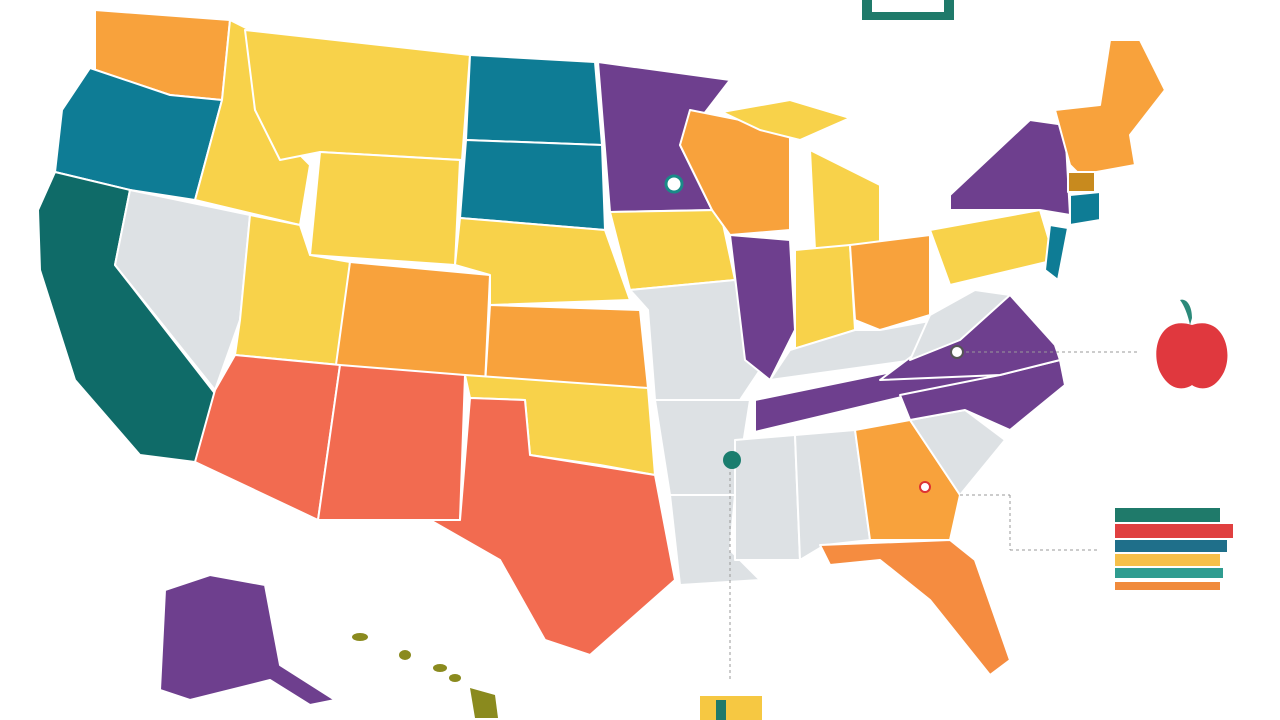 The width and height of the screenshot is (1280, 720). I want to click on box-stripe, so click(721, 710).